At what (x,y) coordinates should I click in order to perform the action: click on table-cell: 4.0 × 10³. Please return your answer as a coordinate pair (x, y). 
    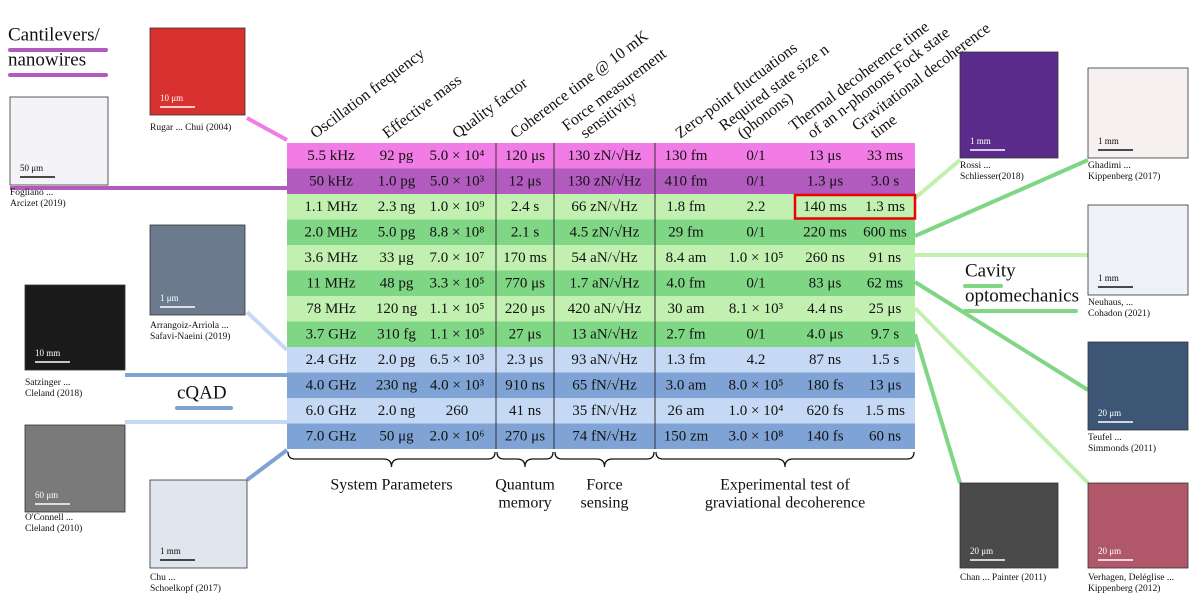
    Looking at the image, I should click on (457, 386).